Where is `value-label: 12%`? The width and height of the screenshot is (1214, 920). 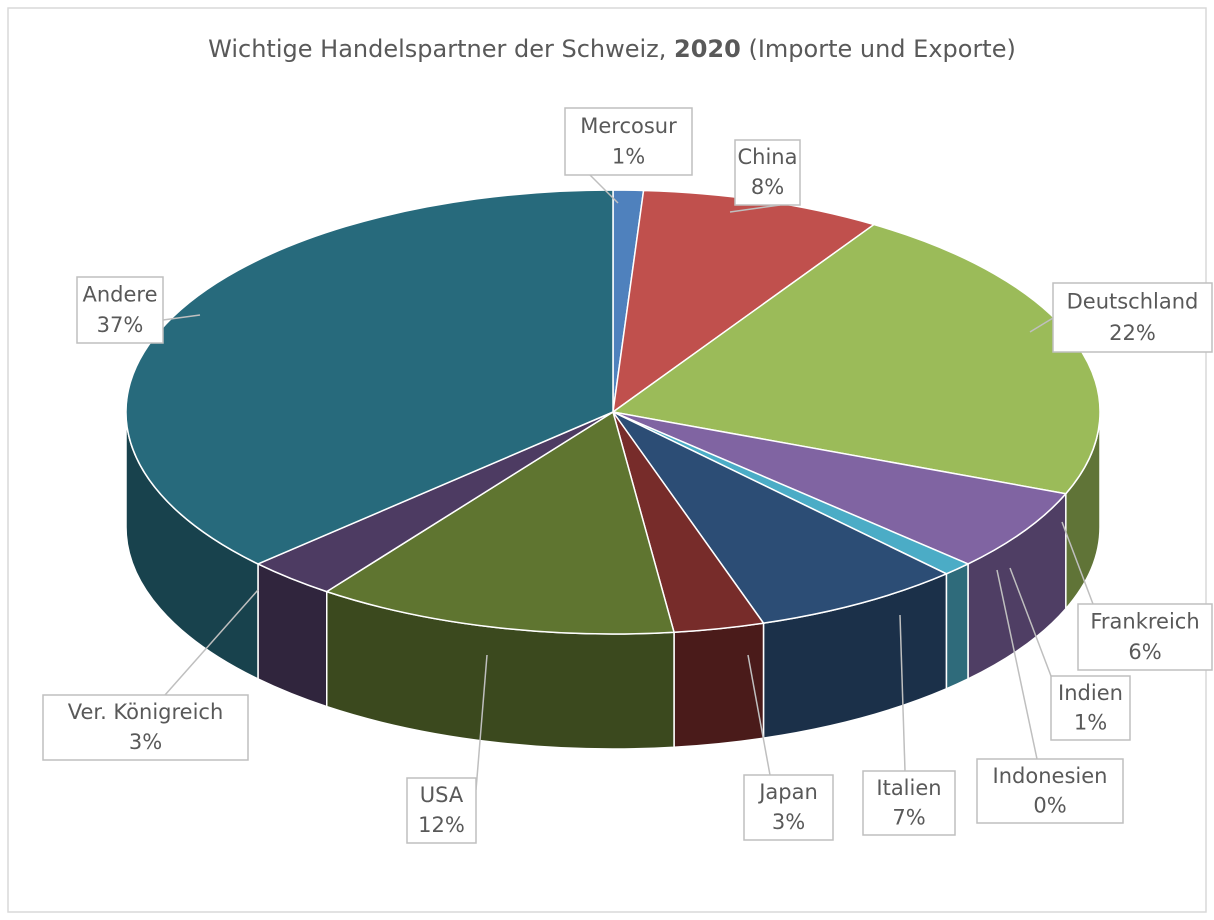 value-label: 12% is located at coordinates (441, 825).